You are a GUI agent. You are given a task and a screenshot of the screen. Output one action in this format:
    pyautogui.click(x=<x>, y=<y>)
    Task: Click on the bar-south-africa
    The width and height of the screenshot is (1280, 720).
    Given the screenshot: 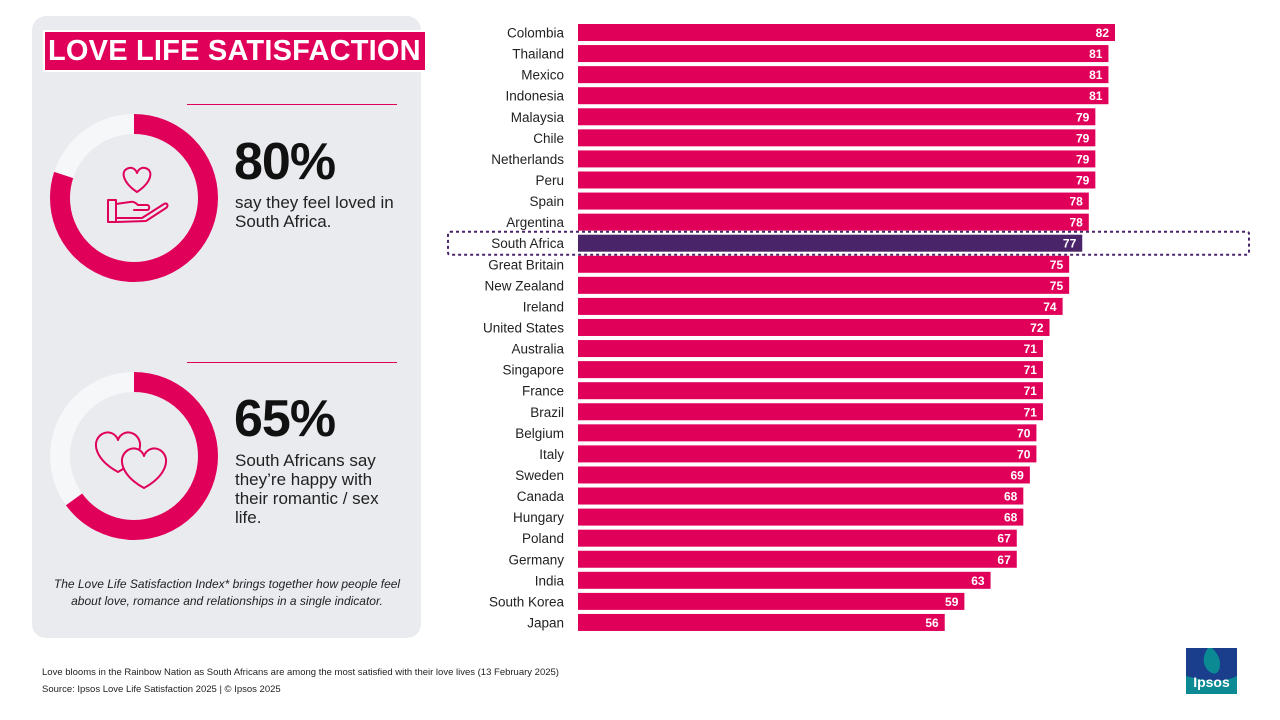 What is the action you would take?
    pyautogui.click(x=830, y=243)
    